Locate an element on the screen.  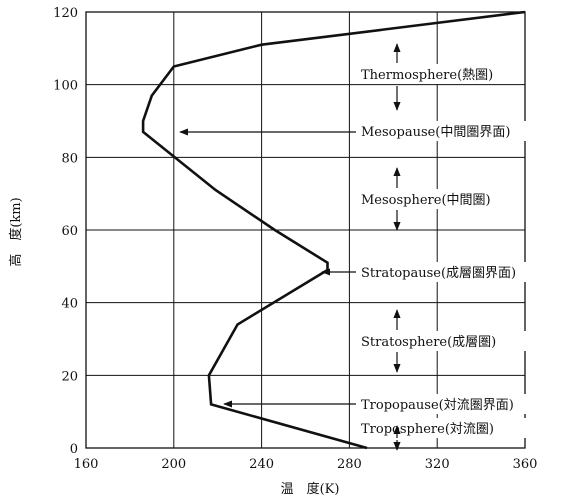
mesosphere-label: Mesosphere(中間圏) is located at coordinates (426, 200).